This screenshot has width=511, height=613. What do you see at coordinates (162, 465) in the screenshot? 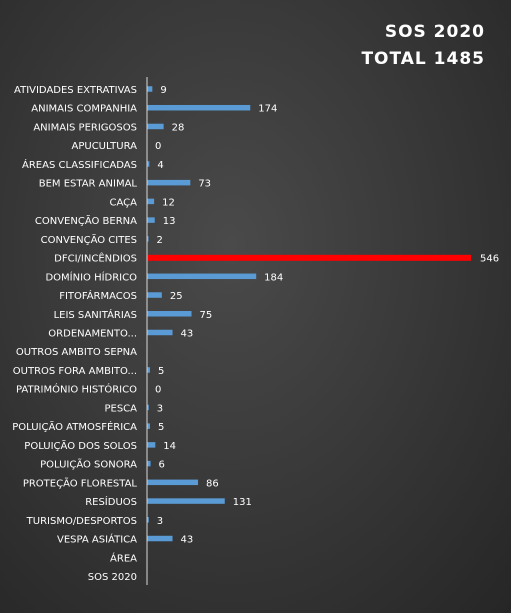
I see `value-label: 6` at bounding box center [162, 465].